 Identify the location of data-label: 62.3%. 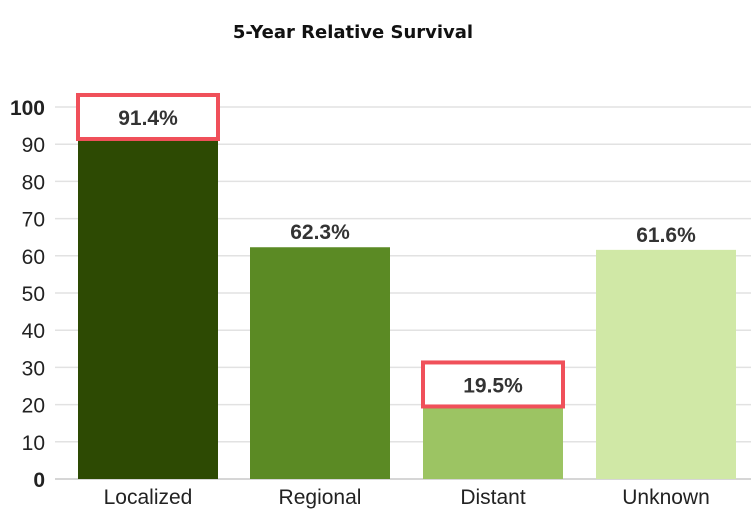
(320, 232).